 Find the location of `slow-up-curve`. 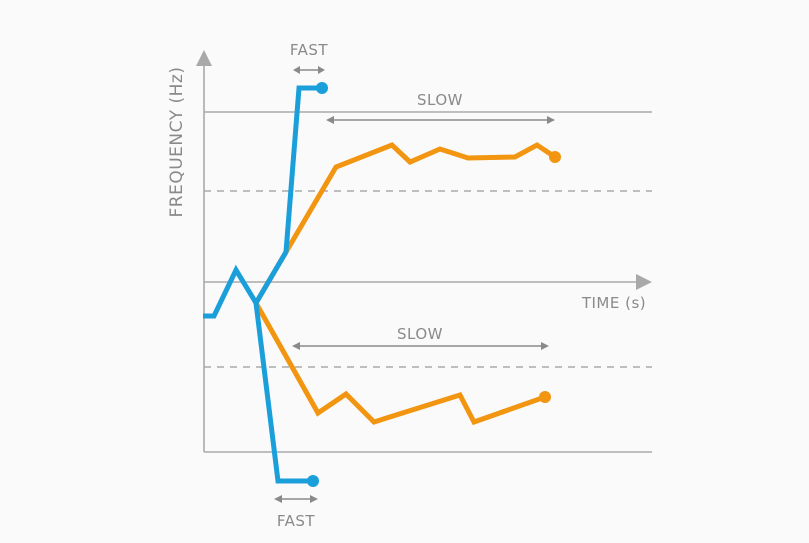

slow-up-curve is located at coordinates (405, 223).